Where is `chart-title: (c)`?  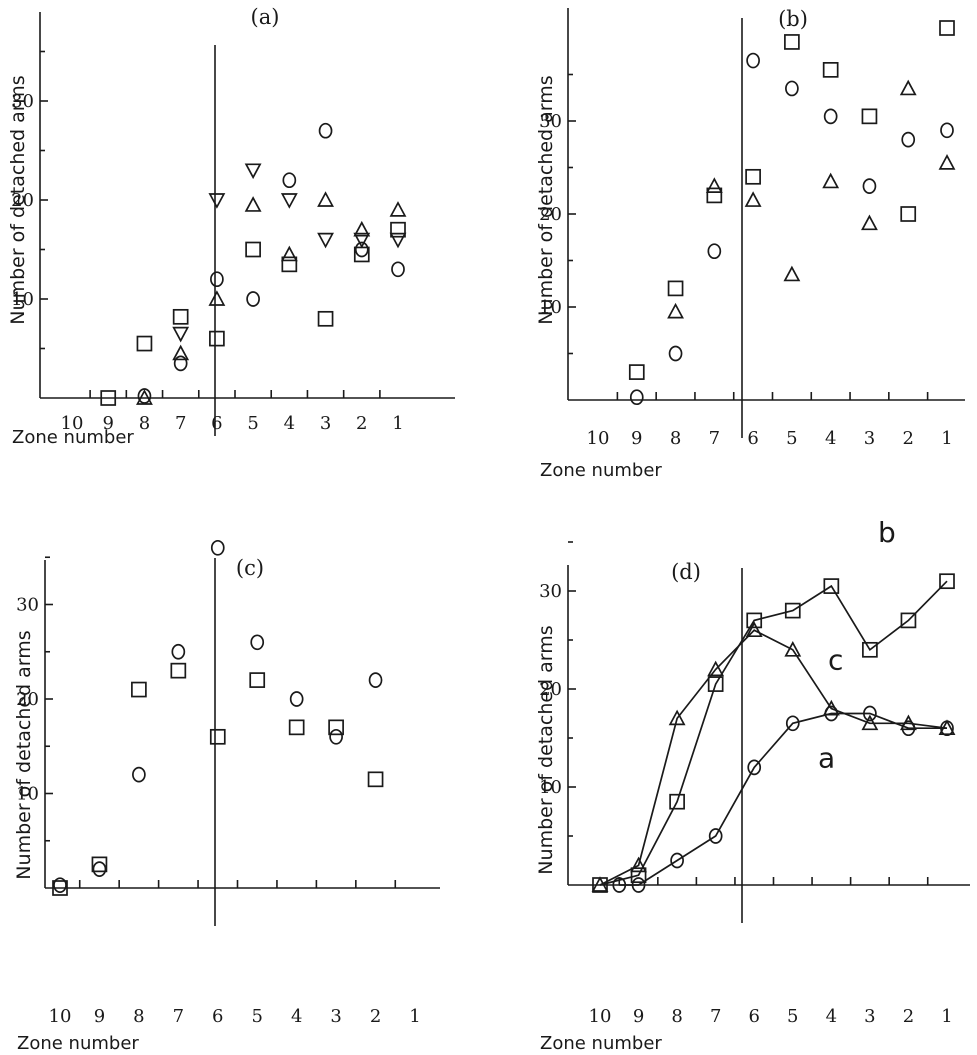
chart-title: (c) is located at coordinates (250, 568).